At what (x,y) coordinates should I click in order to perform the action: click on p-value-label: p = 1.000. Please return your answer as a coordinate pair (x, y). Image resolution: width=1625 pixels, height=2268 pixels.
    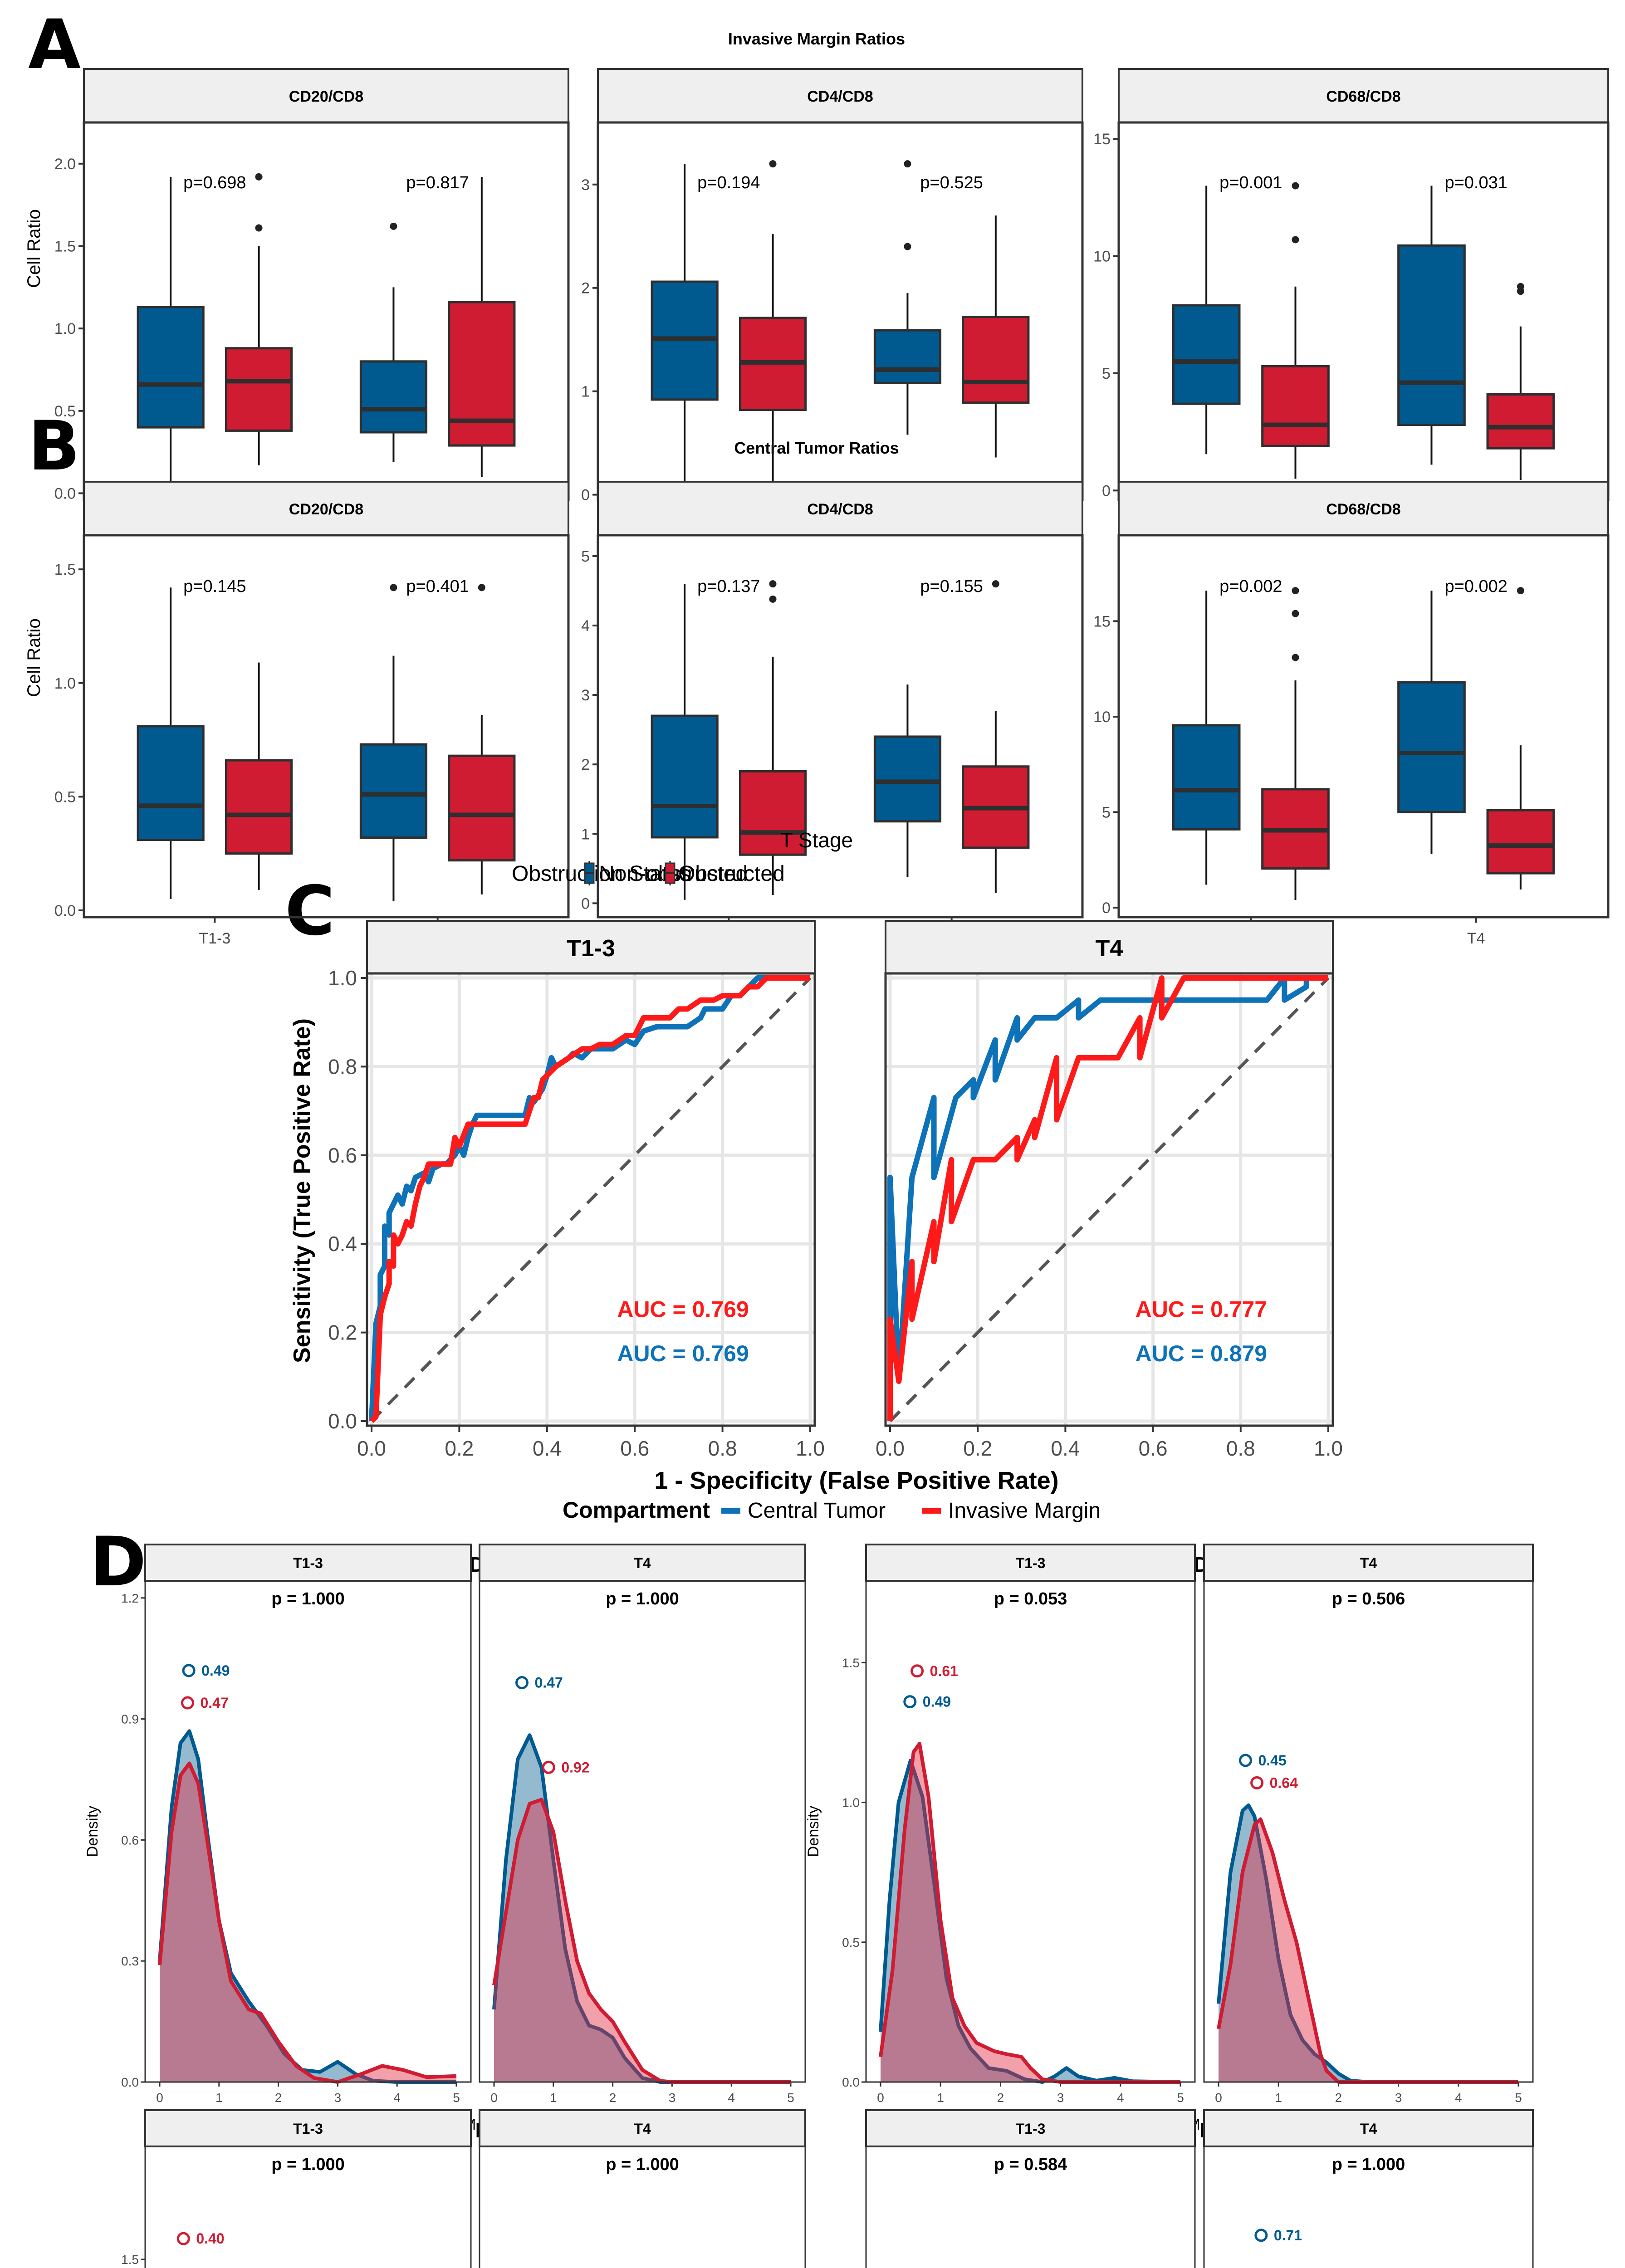
    Looking at the image, I should click on (1368, 2165).